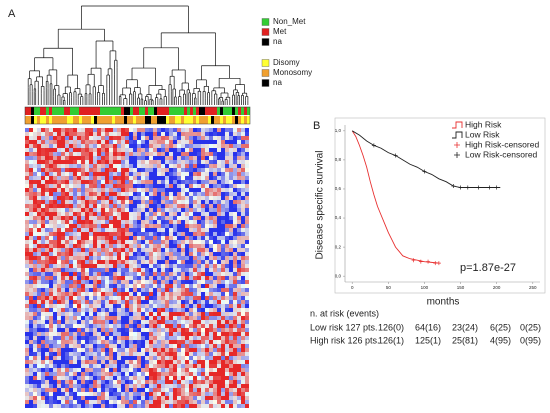 This screenshot has width=550, height=413. I want to click on legend-symbol, so click(457, 145).